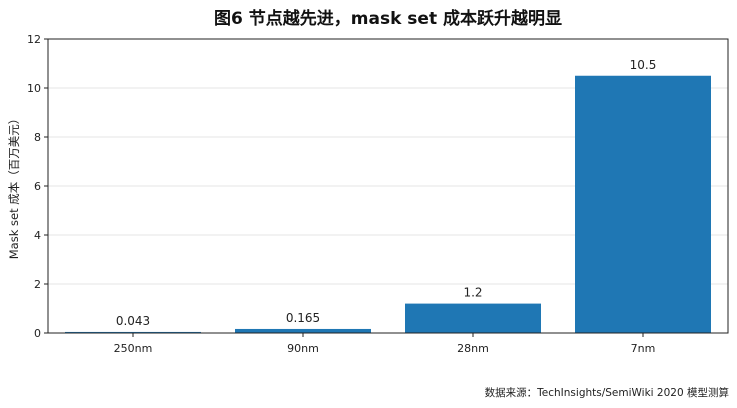  I want to click on y-tick-label: 4, so click(37, 235).